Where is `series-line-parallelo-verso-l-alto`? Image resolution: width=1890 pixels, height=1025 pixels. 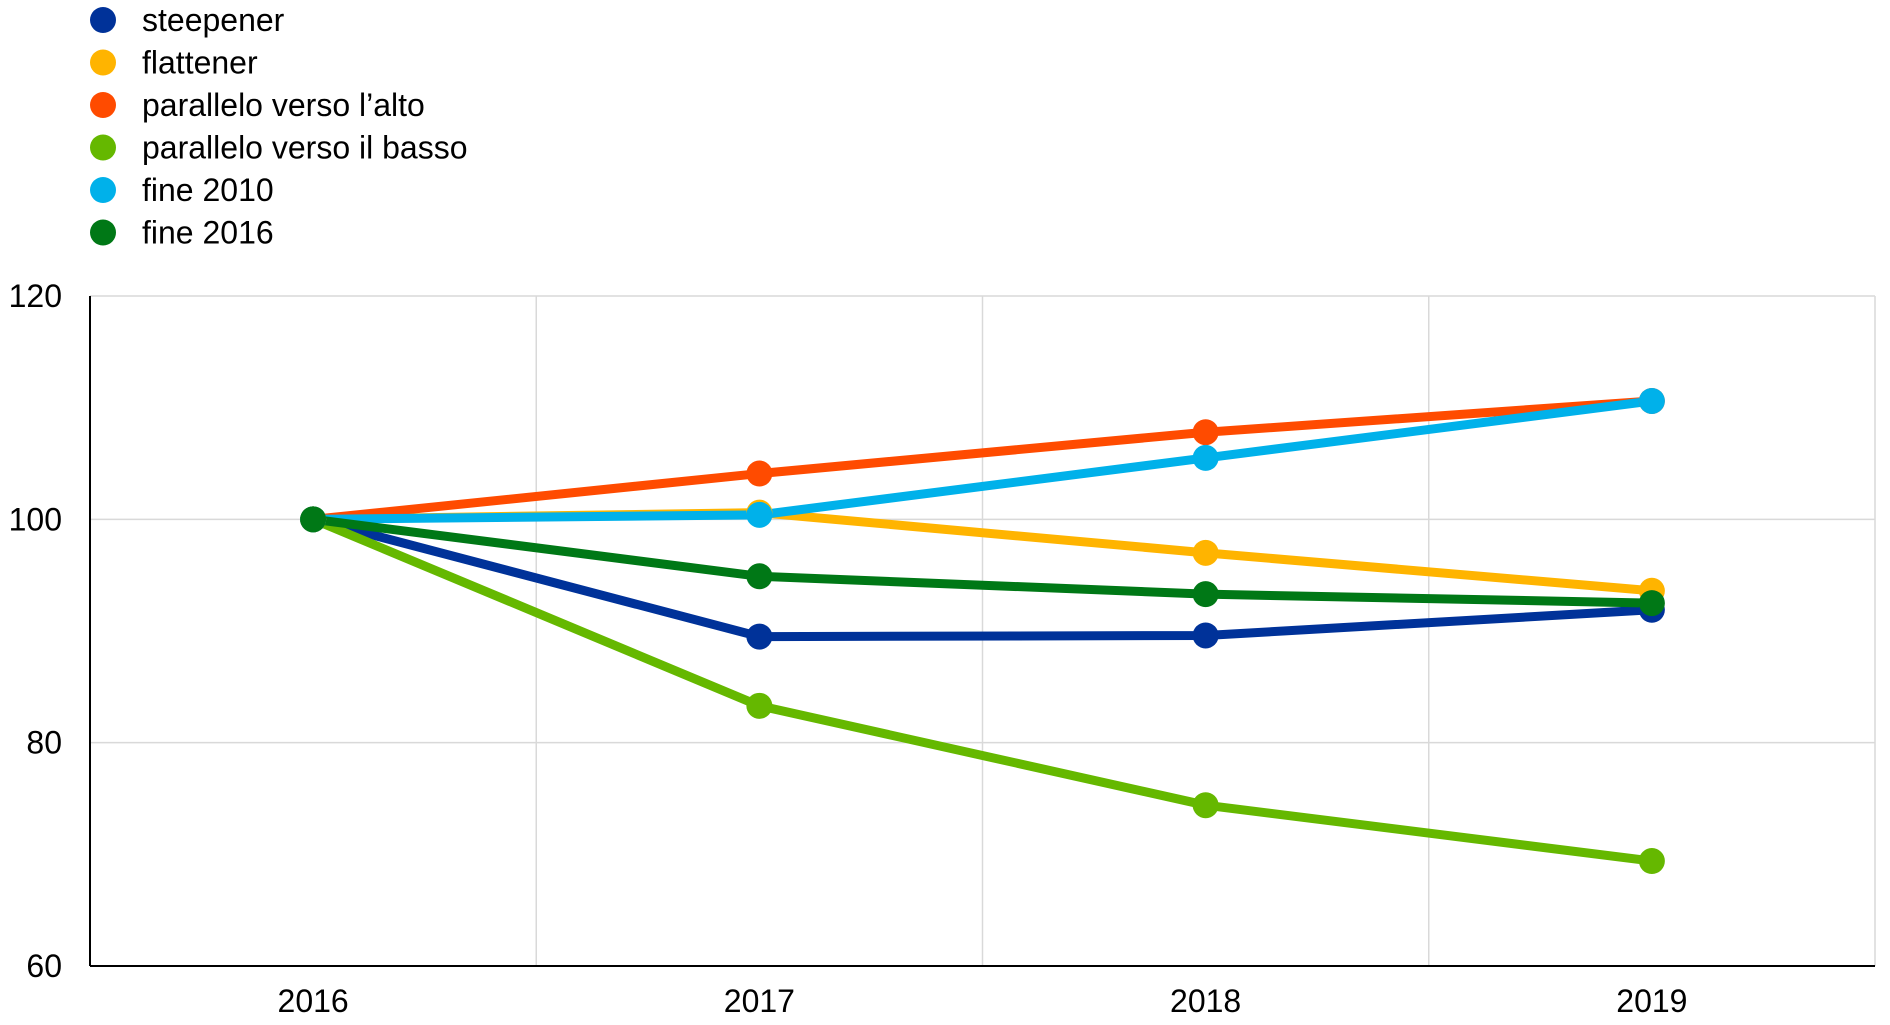
series-line-parallelo-verso-l-alto is located at coordinates (982, 460).